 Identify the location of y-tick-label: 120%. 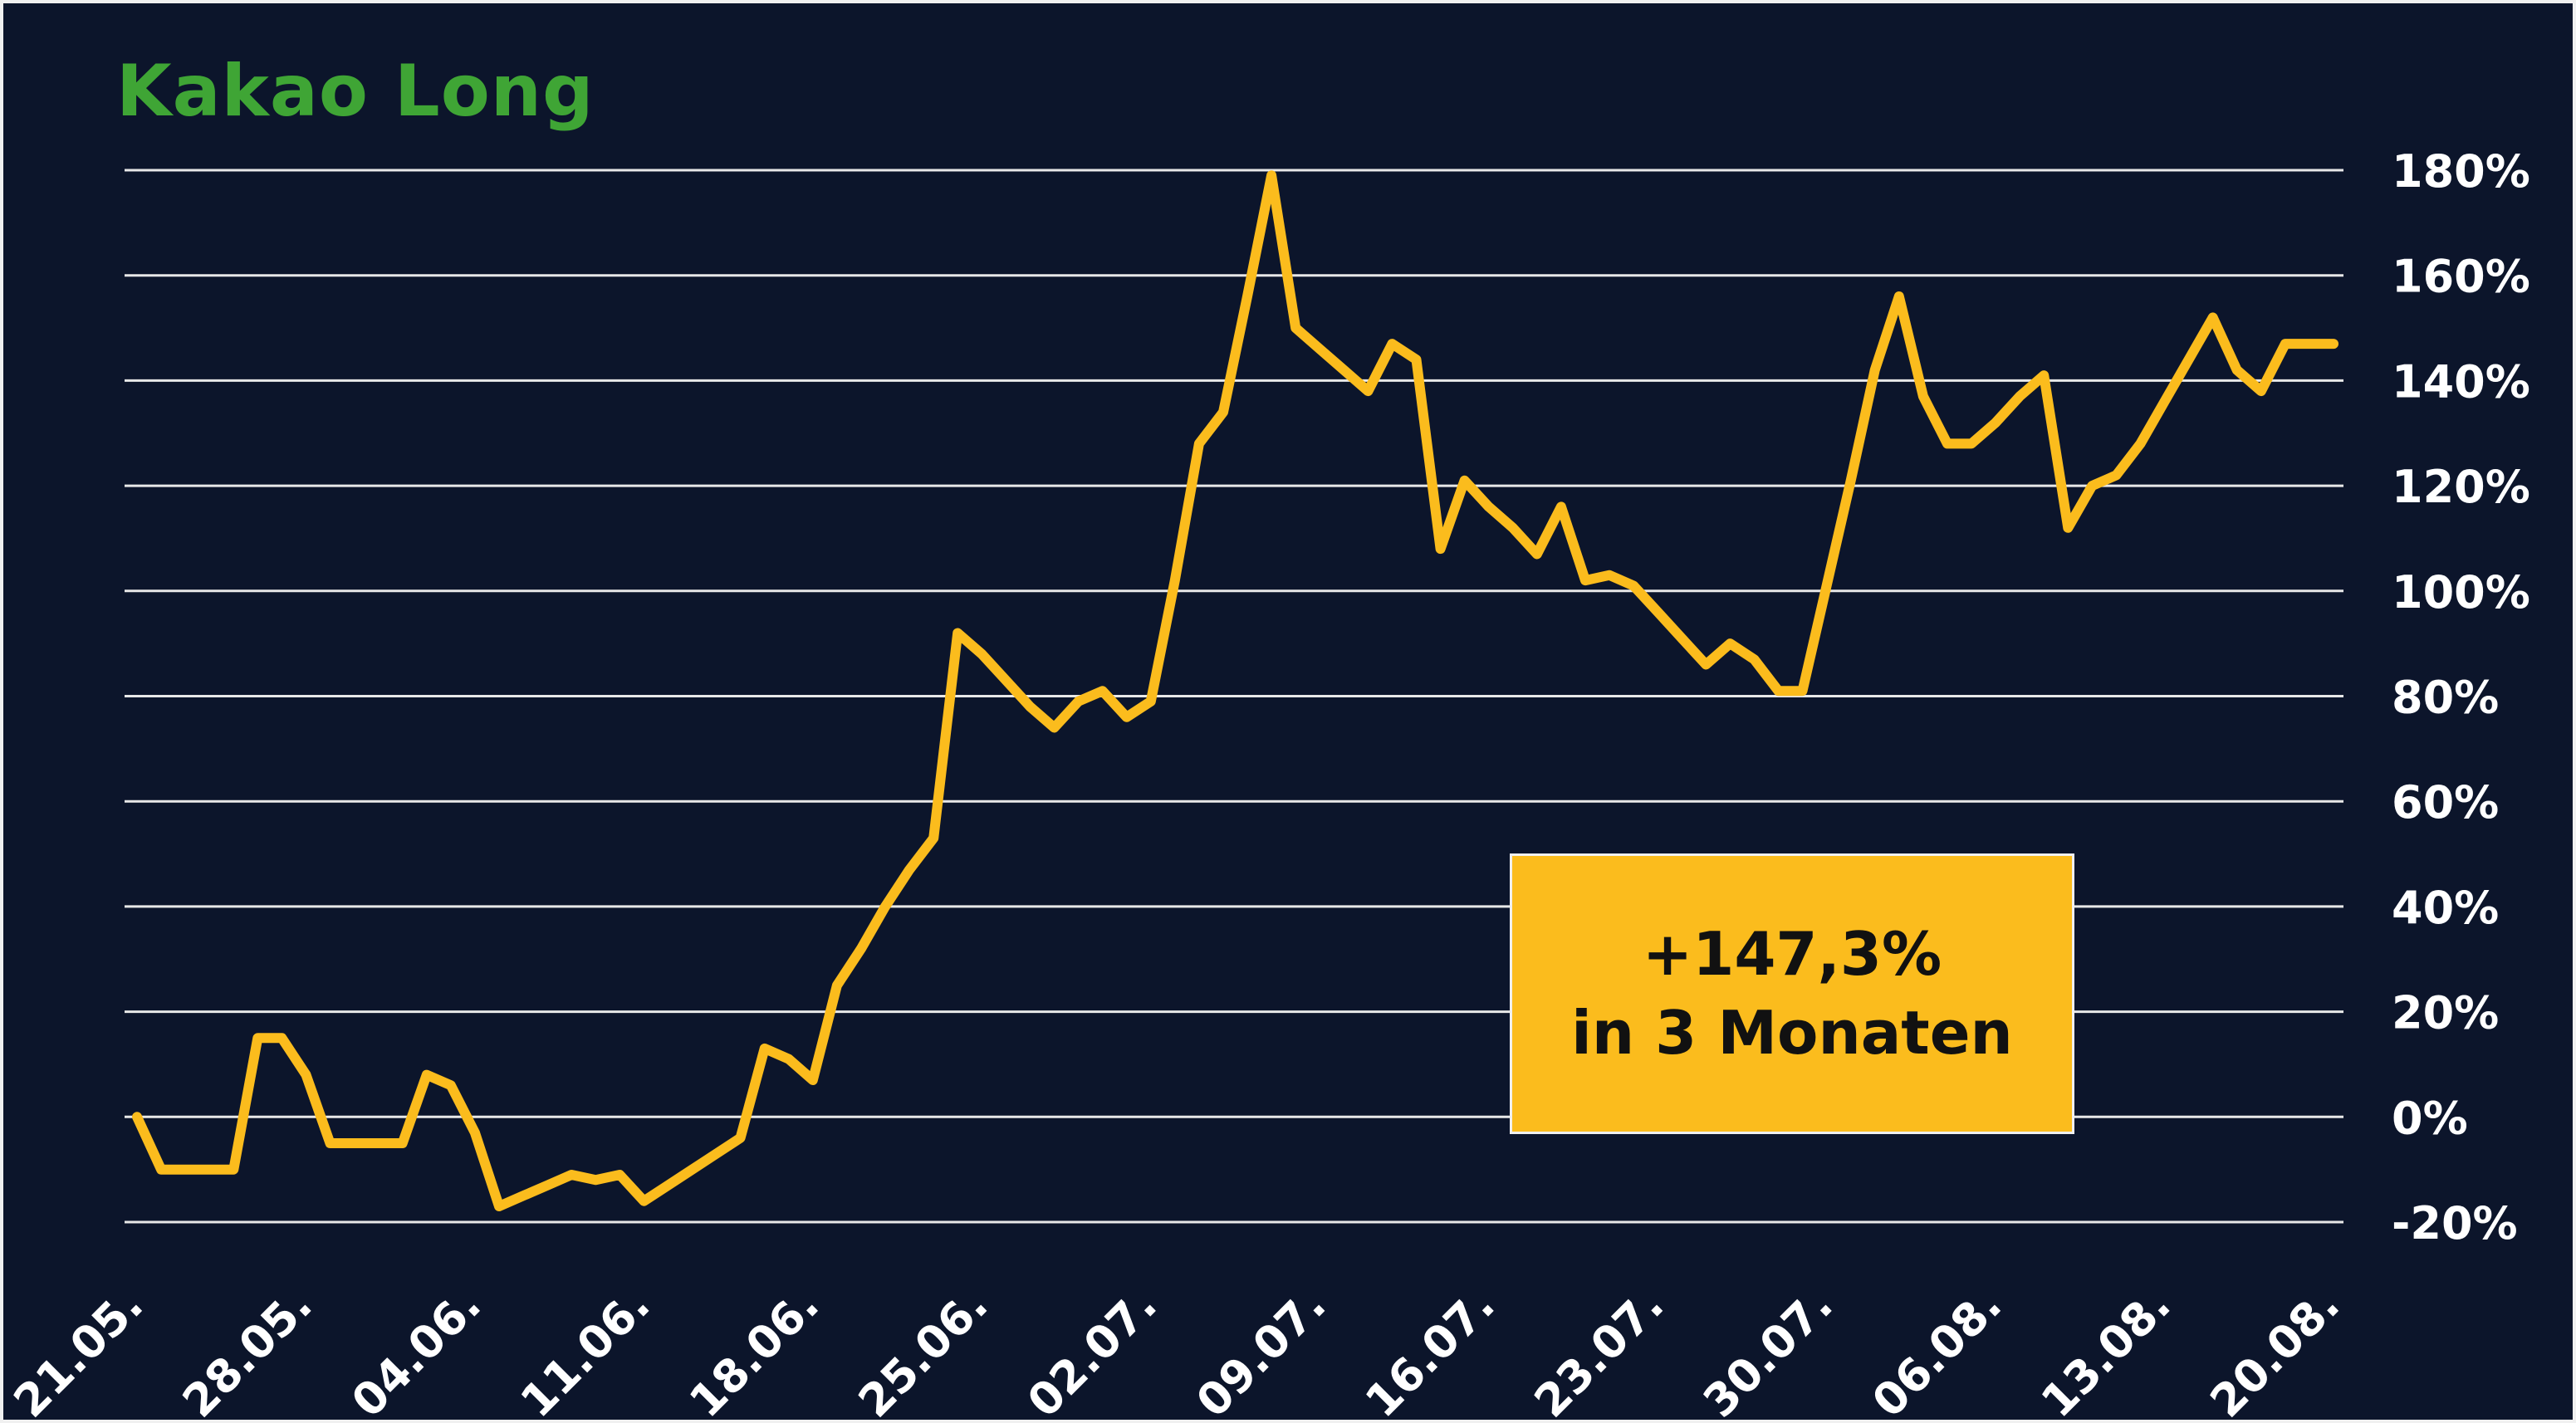
(2461, 487).